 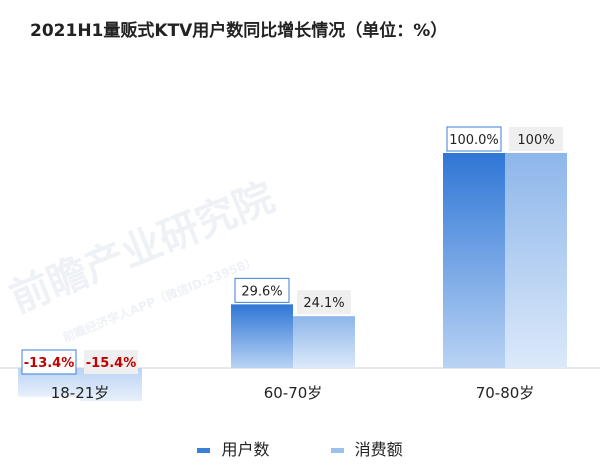 What do you see at coordinates (245, 449) in the screenshot?
I see `legend-label-users: 用户数` at bounding box center [245, 449].